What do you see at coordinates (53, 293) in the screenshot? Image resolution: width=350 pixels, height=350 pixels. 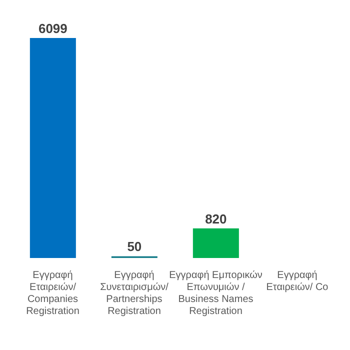 I see `x-tick-label: Εγγραφή Εταιρειών/ Companies Registration` at bounding box center [53, 293].